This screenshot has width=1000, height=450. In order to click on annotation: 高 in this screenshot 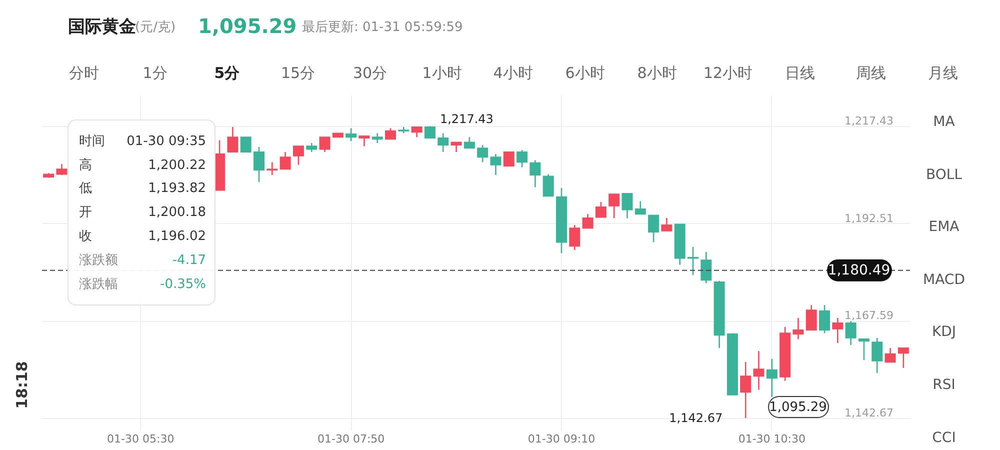, I will do `click(85, 165)`.